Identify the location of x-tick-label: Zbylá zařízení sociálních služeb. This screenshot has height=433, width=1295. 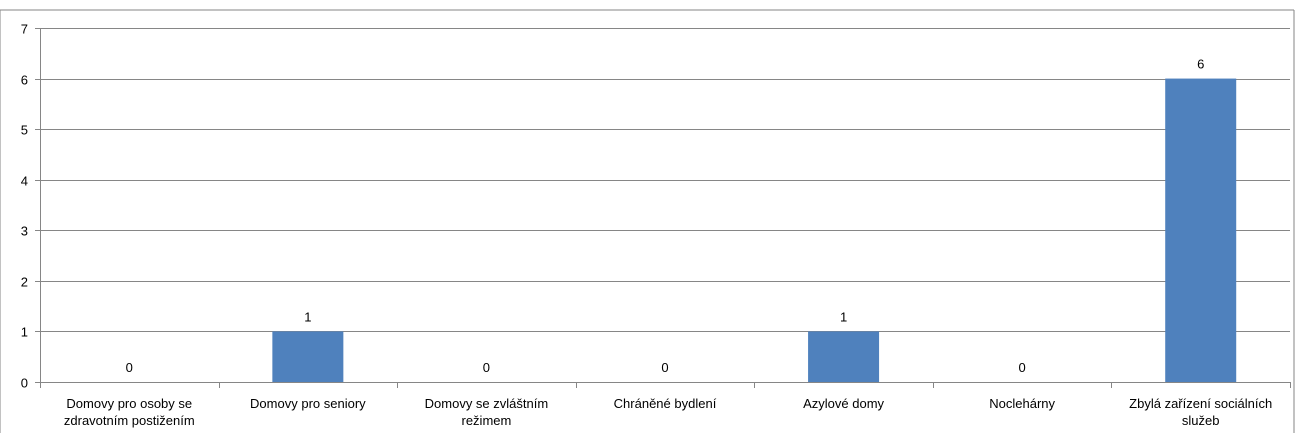
(1200, 412).